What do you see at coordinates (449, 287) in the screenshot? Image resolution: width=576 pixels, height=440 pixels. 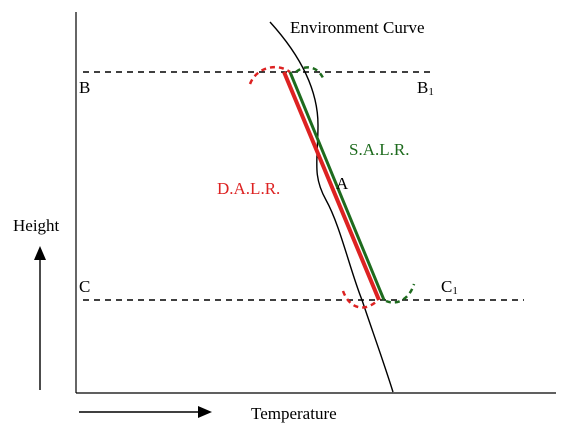 I see `label-c1: C1` at bounding box center [449, 287].